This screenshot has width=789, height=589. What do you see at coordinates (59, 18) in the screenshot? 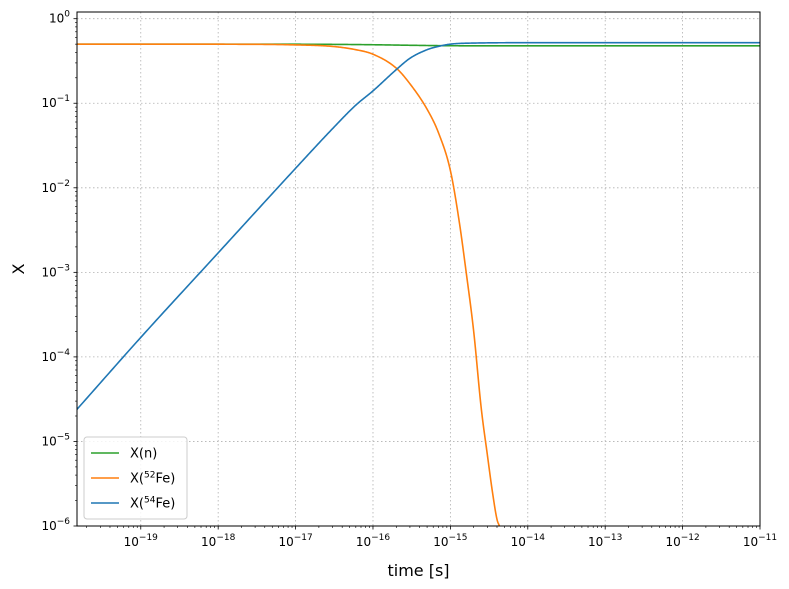
I see `y-tick-label: 10⁰` at bounding box center [59, 18].